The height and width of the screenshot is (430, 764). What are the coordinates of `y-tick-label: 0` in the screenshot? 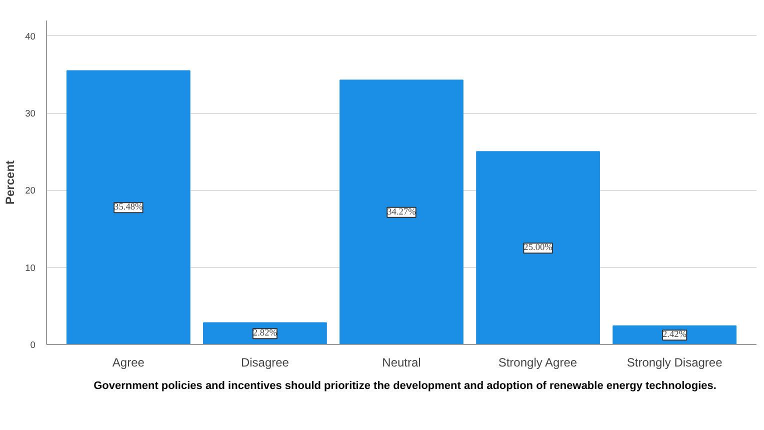 It's located at (33, 345).